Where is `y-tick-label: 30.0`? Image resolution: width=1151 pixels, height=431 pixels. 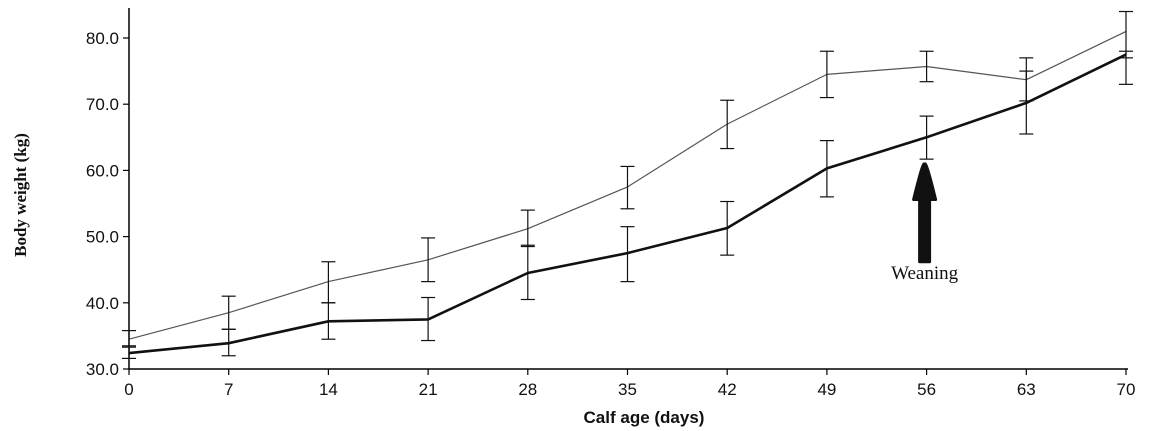
y-tick-label: 30.0 is located at coordinates (102, 369).